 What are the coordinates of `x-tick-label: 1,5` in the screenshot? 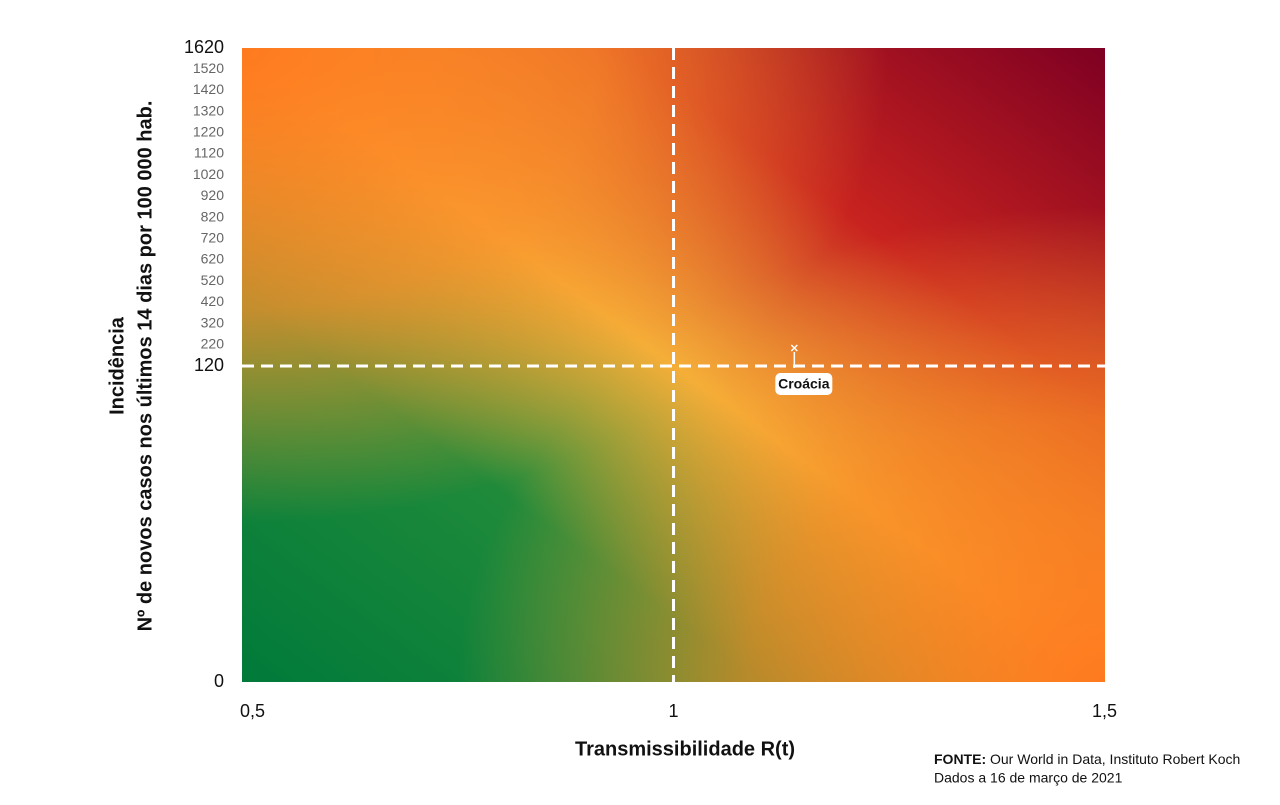 It's located at (1104, 711).